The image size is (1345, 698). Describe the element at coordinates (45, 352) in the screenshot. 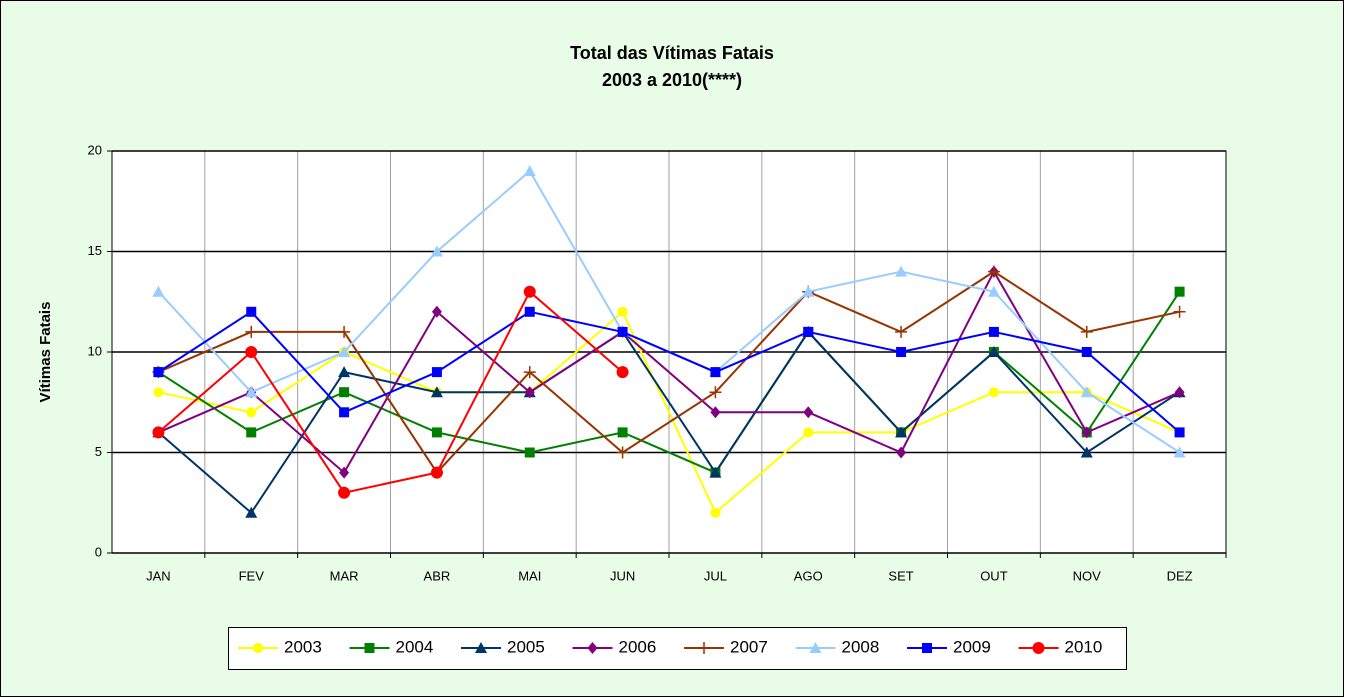

I see `y-axis-label: Vítimas Fatais` at that location.